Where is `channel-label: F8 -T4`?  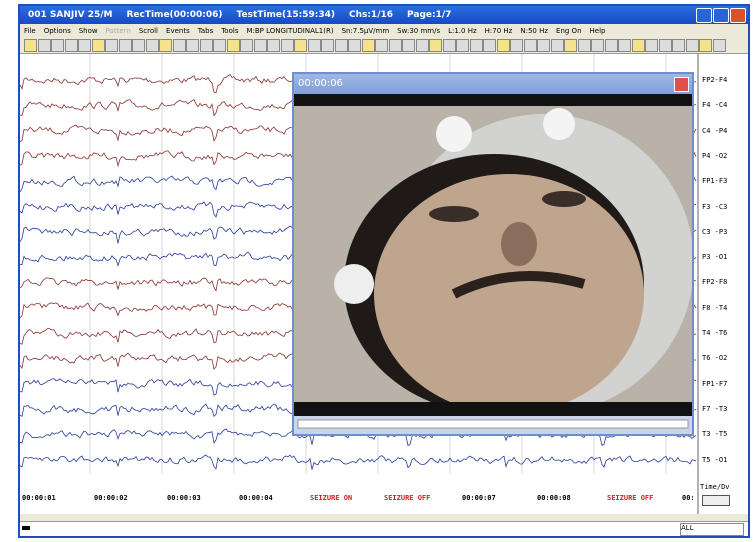 channel-label: F8 -T4 is located at coordinates (715, 307).